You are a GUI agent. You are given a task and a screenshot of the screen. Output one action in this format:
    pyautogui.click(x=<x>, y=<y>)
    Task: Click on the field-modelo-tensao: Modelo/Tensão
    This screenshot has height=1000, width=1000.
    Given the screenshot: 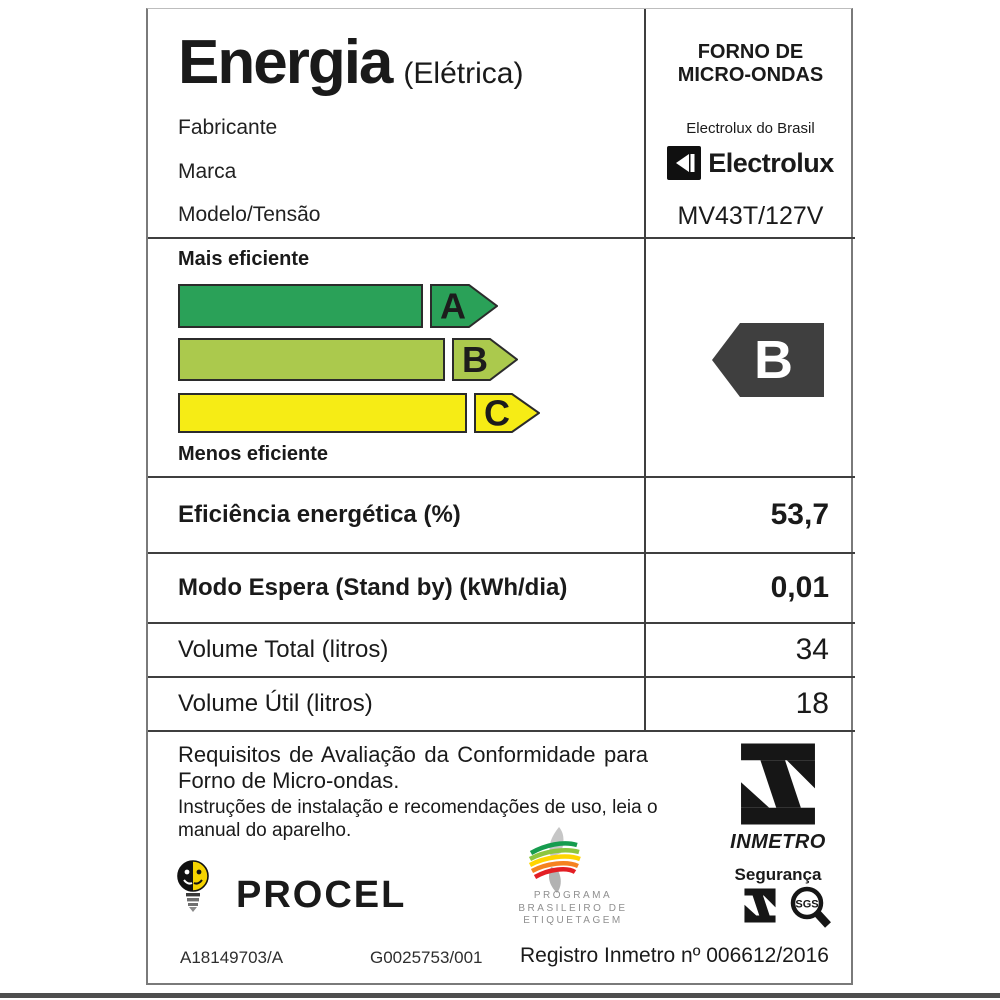 What is the action you would take?
    pyautogui.click(x=249, y=214)
    